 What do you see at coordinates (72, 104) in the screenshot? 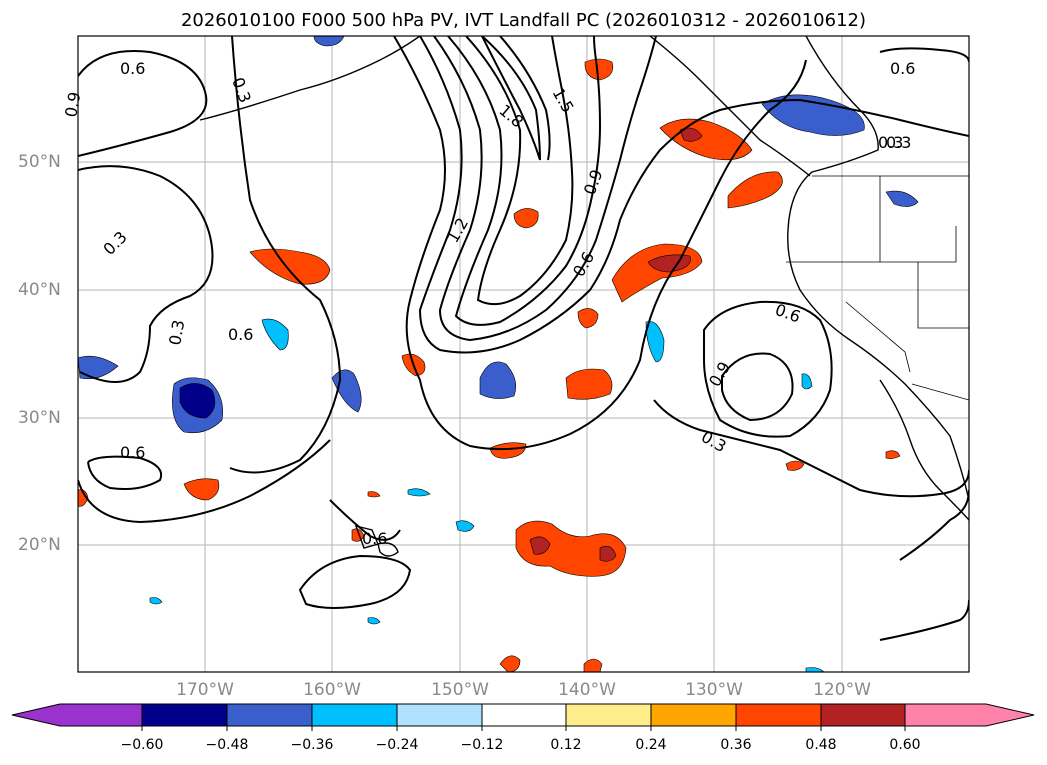
I see `contour-label: 0.9` at bounding box center [72, 104].